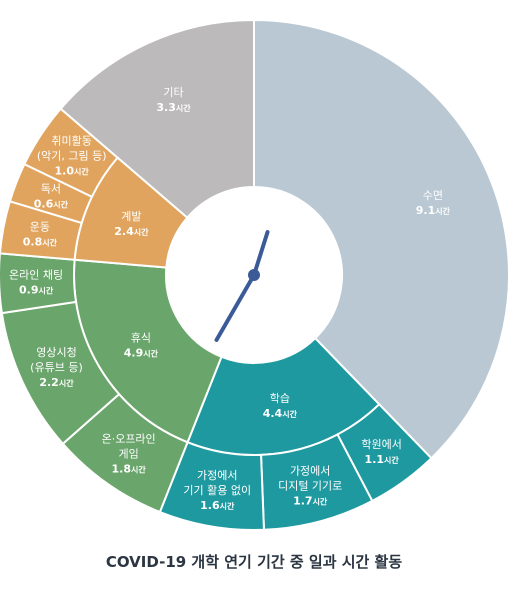 The height and width of the screenshot is (600, 508). What do you see at coordinates (51, 196) in the screenshot?
I see `outer-label-독서: 독서 0.6시간` at bounding box center [51, 196].